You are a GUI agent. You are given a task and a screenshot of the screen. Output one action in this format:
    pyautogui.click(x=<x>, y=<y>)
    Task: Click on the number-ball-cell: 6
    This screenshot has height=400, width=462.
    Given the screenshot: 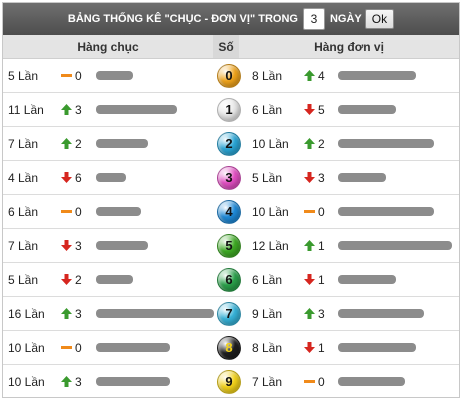 What is the action you would take?
    pyautogui.click(x=229, y=279)
    